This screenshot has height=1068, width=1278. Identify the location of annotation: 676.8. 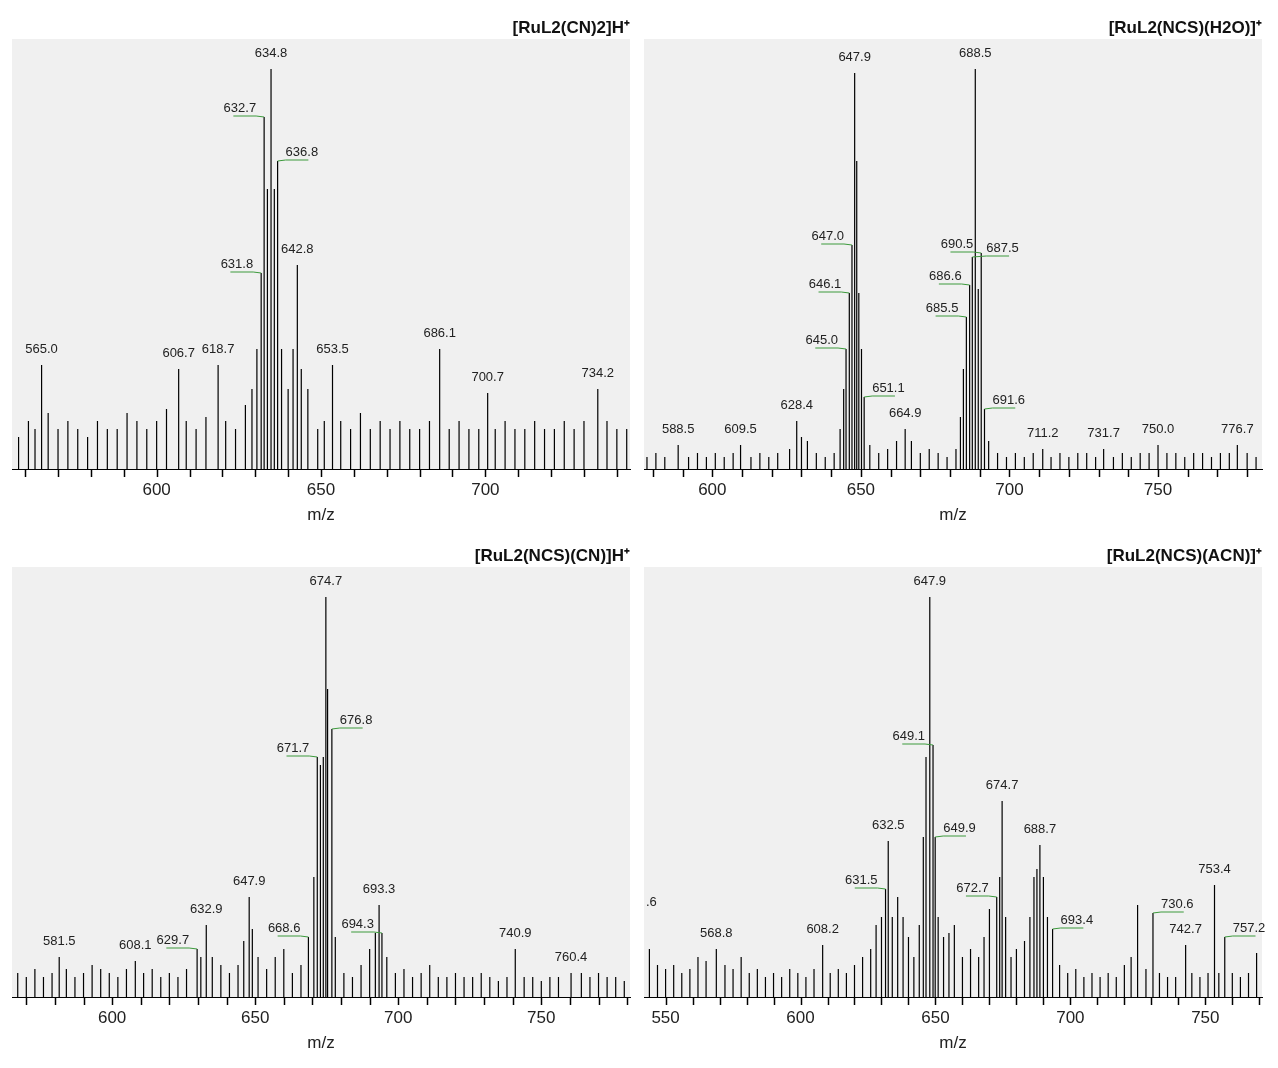
(356, 720).